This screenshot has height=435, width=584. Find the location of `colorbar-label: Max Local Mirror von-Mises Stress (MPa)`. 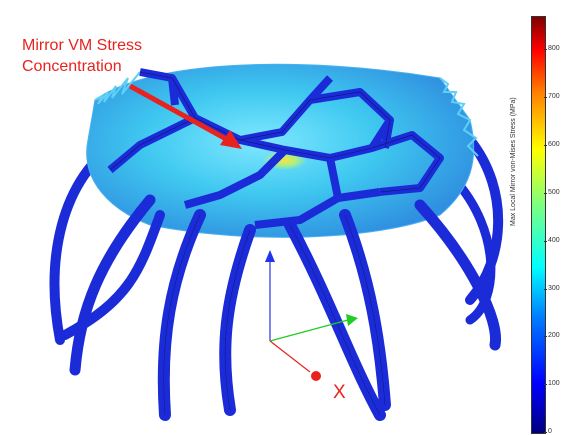

colorbar-label: Max Local Mirror von-Mises Stress (MPa) is located at coordinates (513, 161).